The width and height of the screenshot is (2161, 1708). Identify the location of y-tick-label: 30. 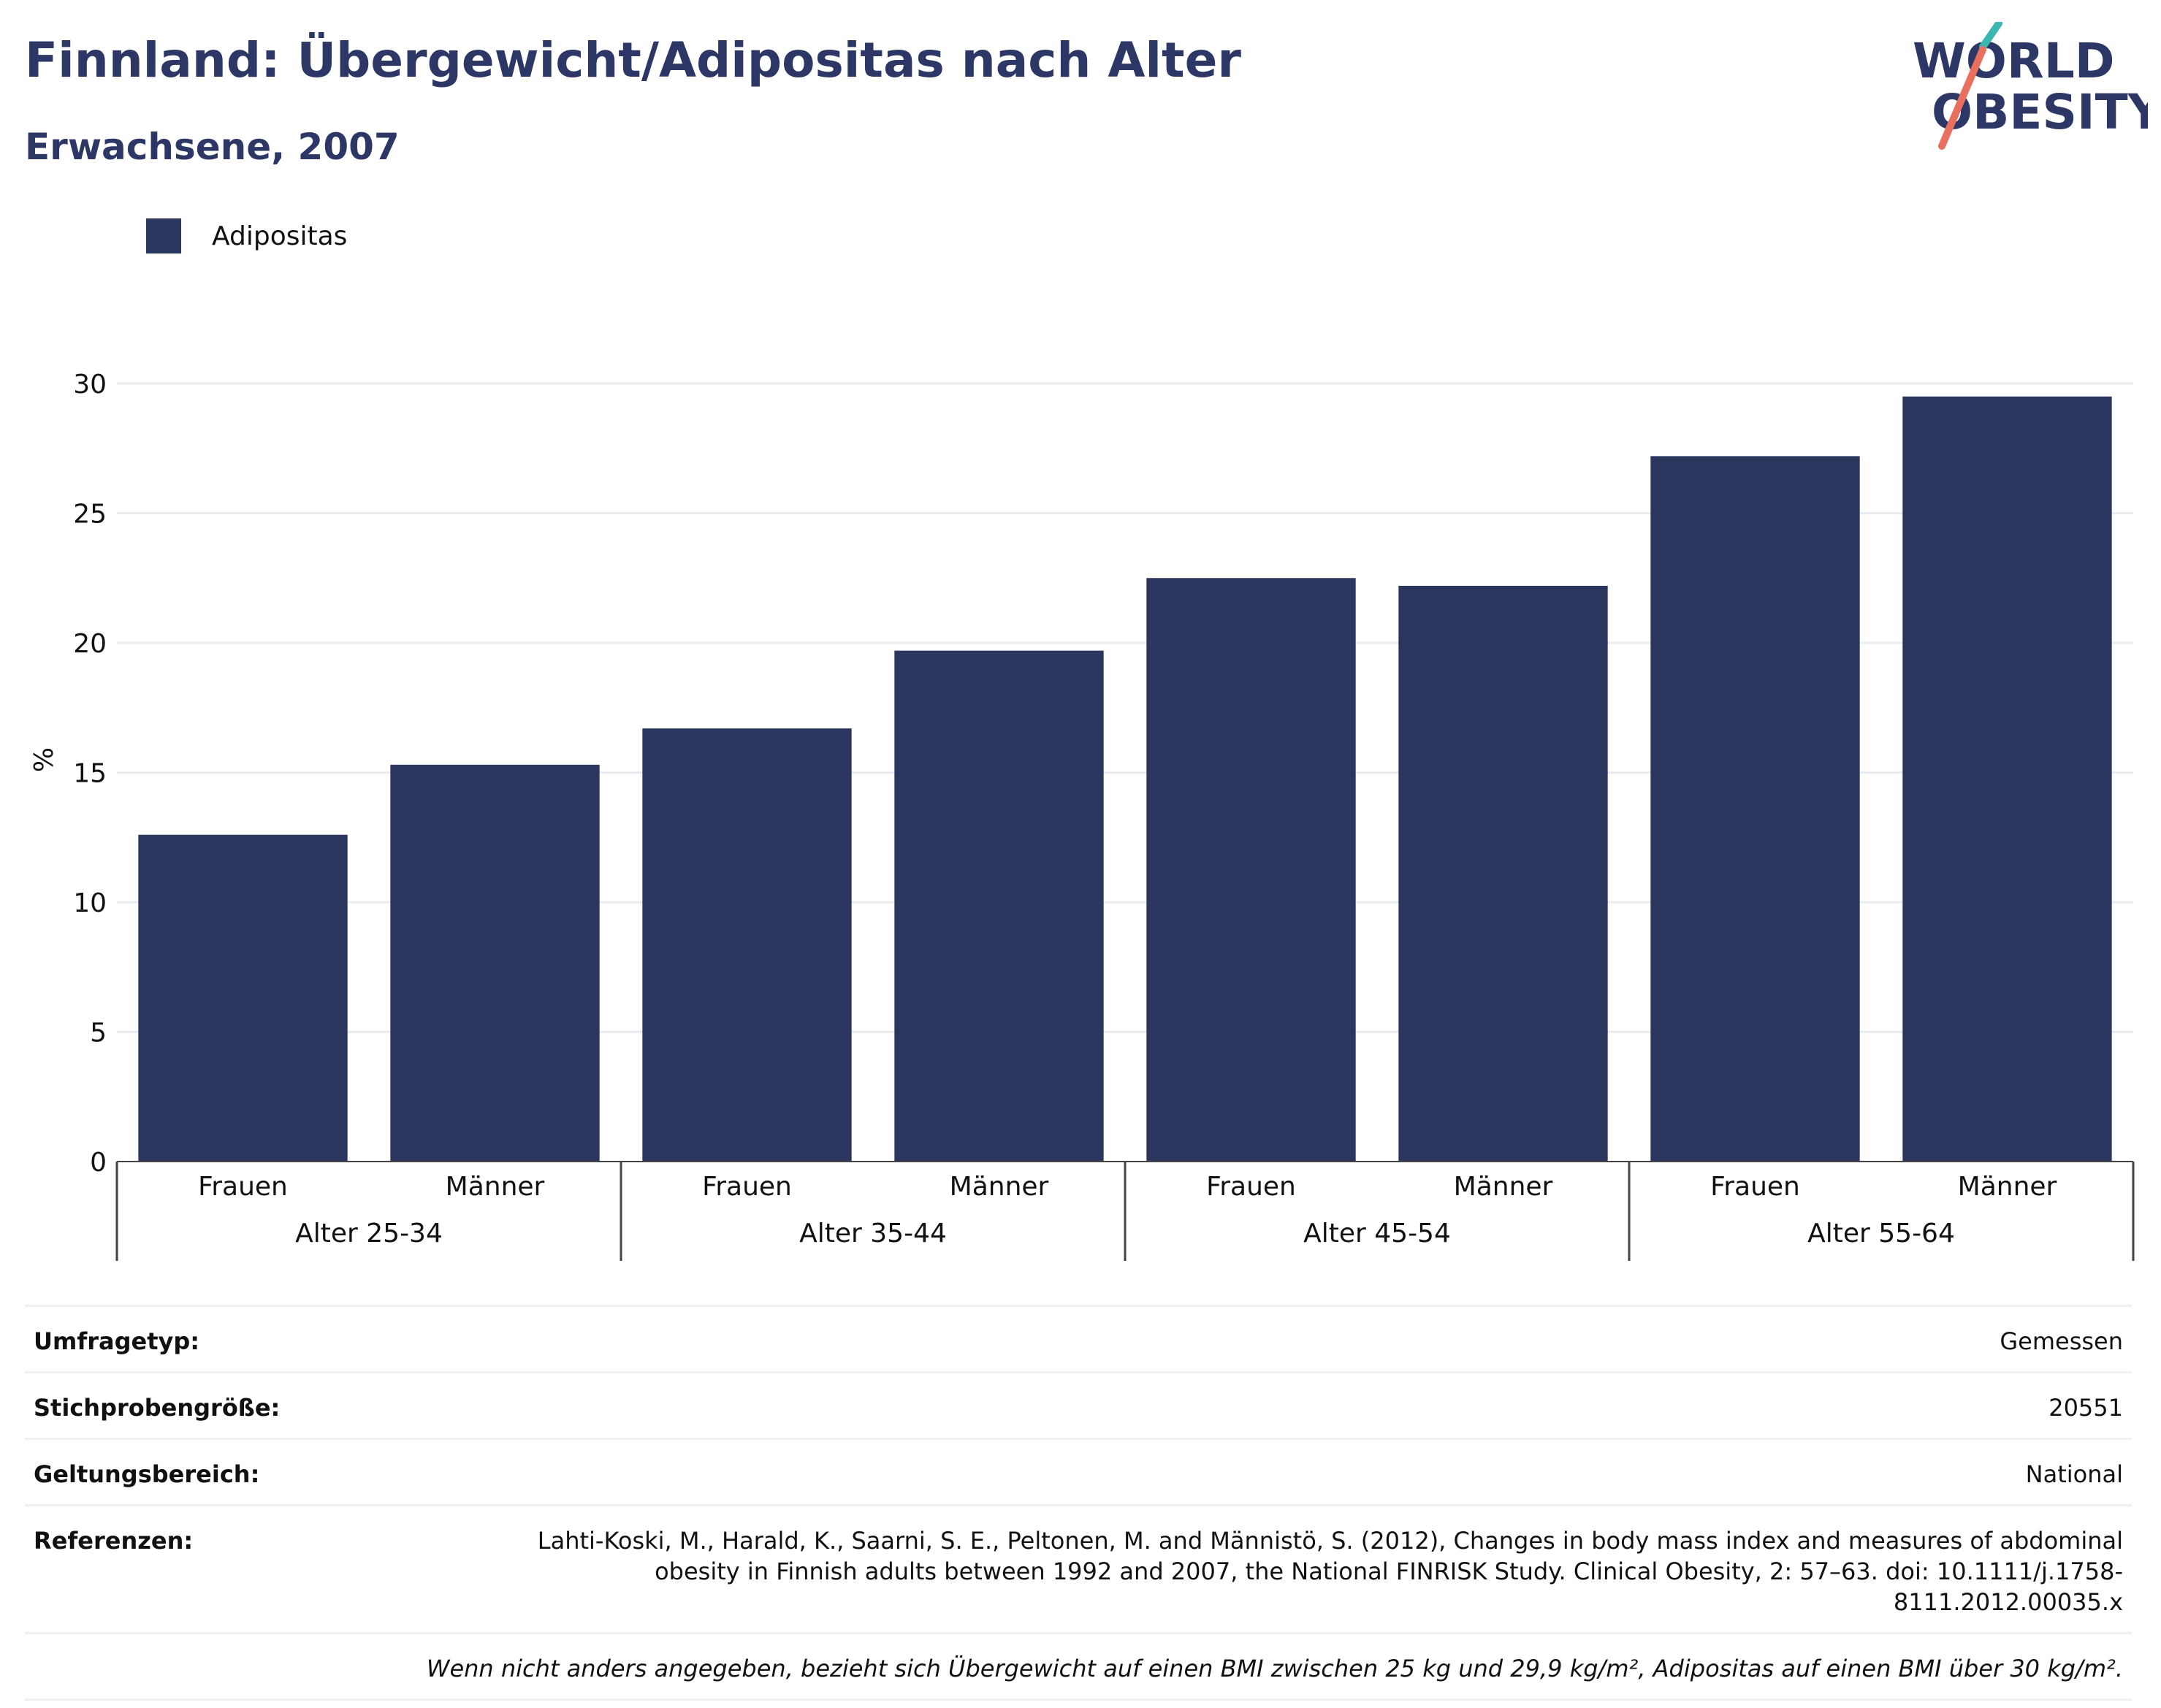
(90, 385).